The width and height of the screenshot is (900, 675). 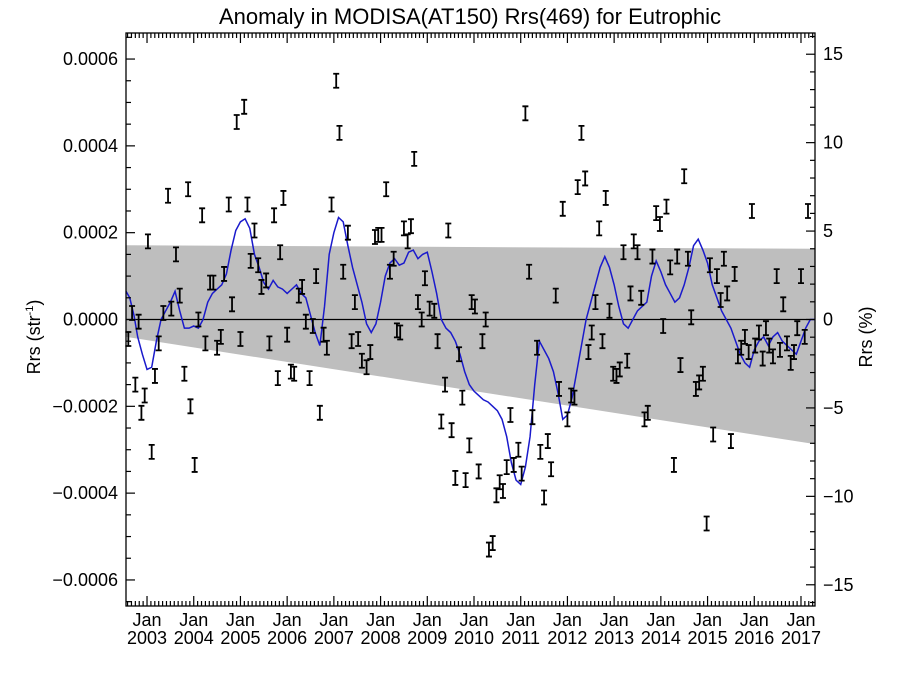 What do you see at coordinates (520, 638) in the screenshot?
I see `x-tick-year: 2011` at bounding box center [520, 638].